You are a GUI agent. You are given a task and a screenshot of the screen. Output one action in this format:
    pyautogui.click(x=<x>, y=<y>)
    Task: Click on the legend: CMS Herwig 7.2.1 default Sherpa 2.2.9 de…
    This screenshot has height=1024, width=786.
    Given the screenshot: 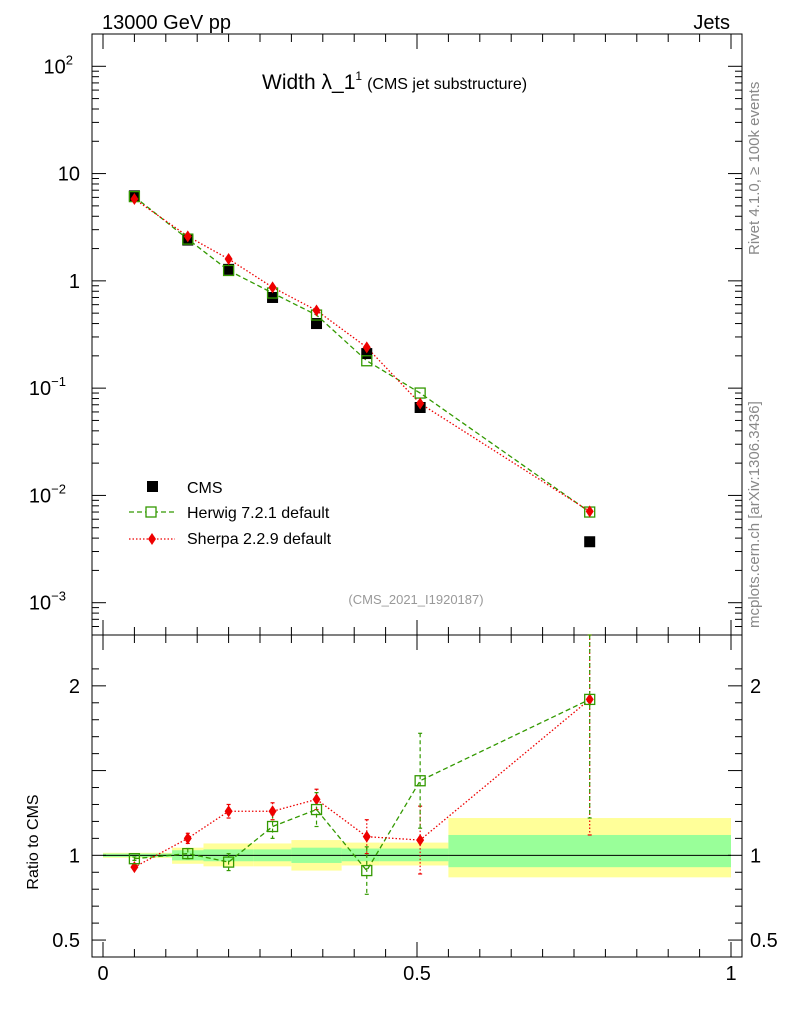 What is the action you would take?
    pyautogui.click(x=230, y=514)
    